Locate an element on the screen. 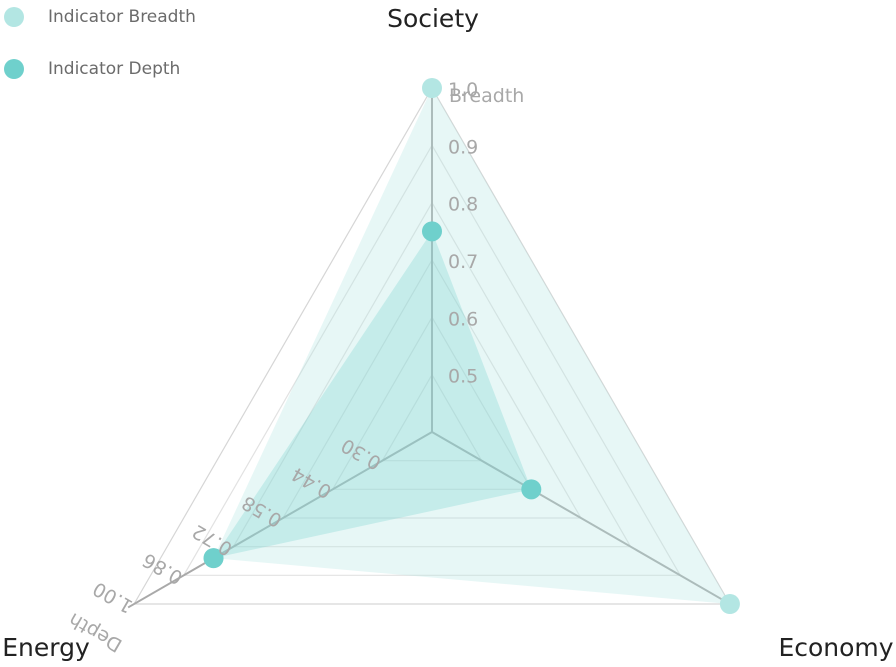  legend-item-depth: Indicator Depth is located at coordinates (100, 69).